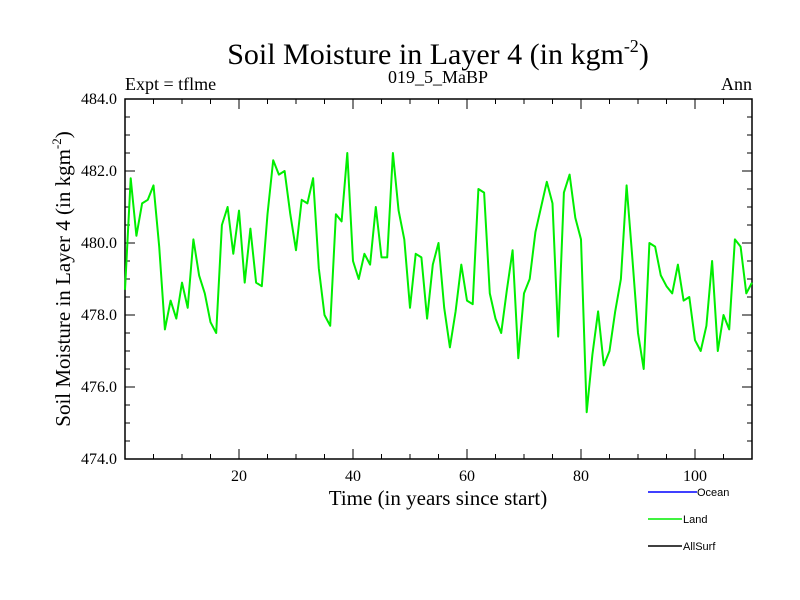 This screenshot has width=800, height=600. I want to click on x-axis-title: Time (in years since start), so click(438, 498).